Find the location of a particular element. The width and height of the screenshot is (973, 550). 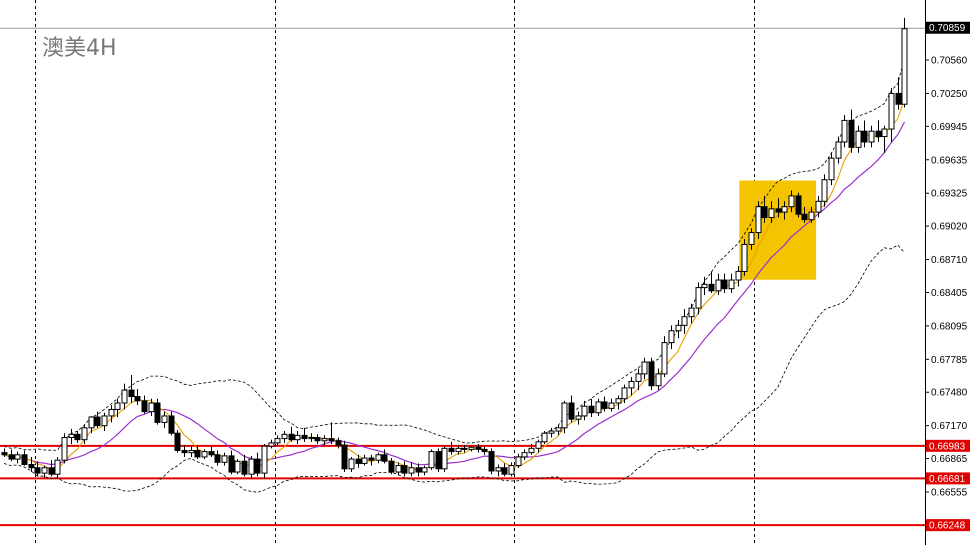

price-tick-label: 0.69020 is located at coordinates (949, 227).